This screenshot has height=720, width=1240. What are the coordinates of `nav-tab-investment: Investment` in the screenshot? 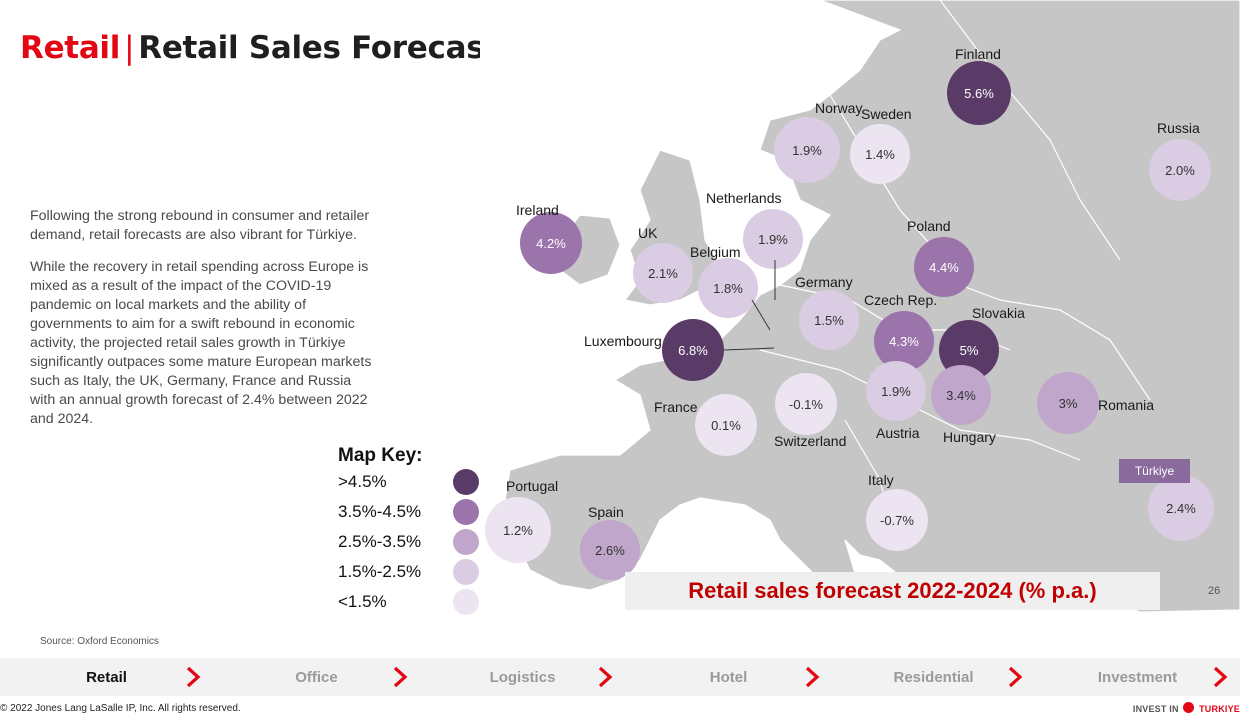 It's located at (1137, 677).